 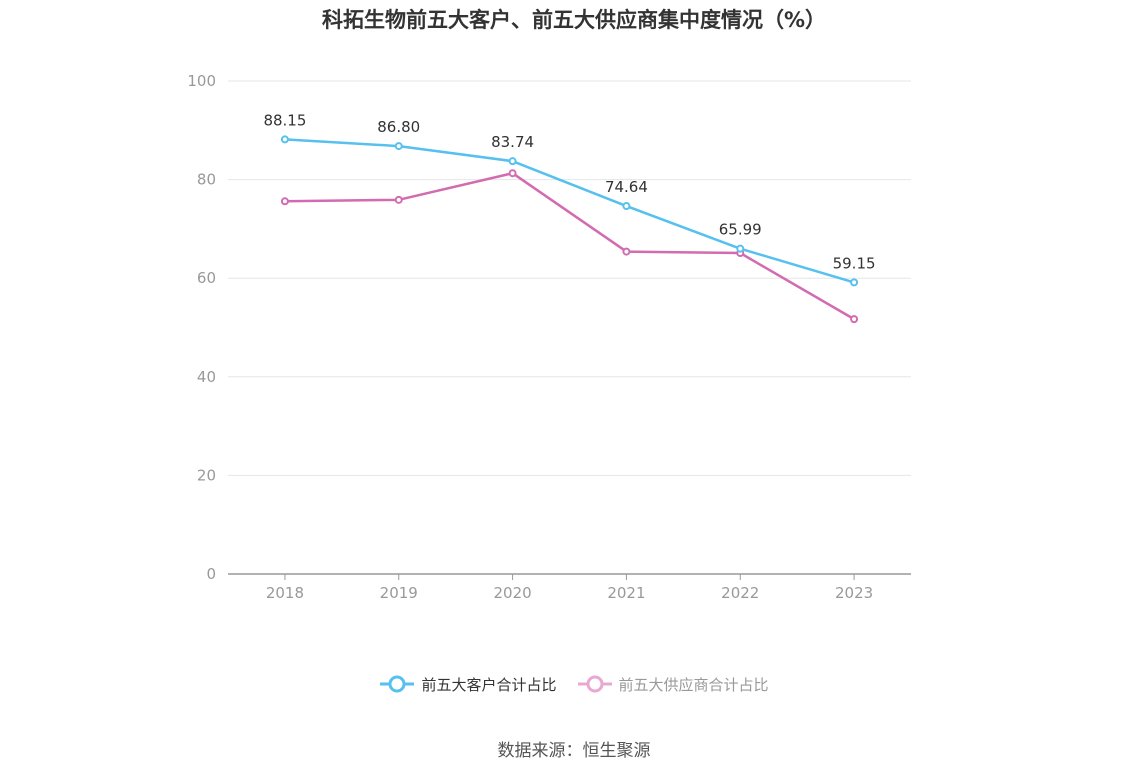 What do you see at coordinates (206, 278) in the screenshot?
I see `y-tick-label: 60` at bounding box center [206, 278].